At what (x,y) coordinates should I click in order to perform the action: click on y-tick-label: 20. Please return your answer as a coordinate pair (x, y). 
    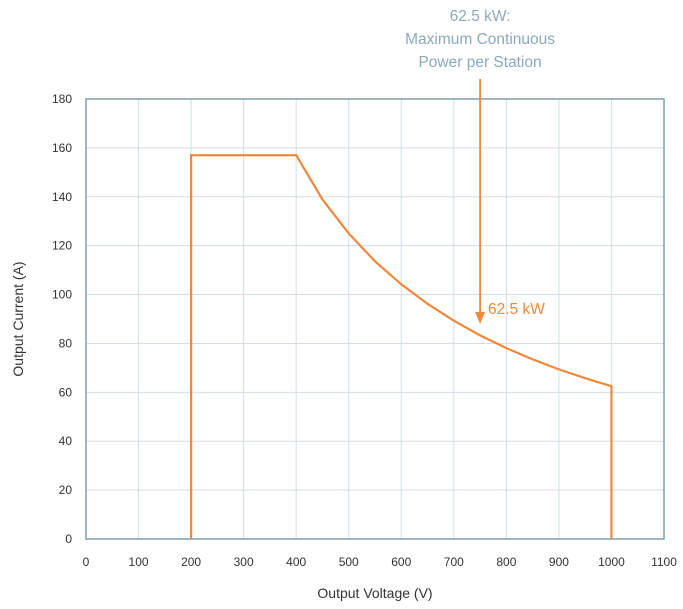
    Looking at the image, I should click on (66, 490).